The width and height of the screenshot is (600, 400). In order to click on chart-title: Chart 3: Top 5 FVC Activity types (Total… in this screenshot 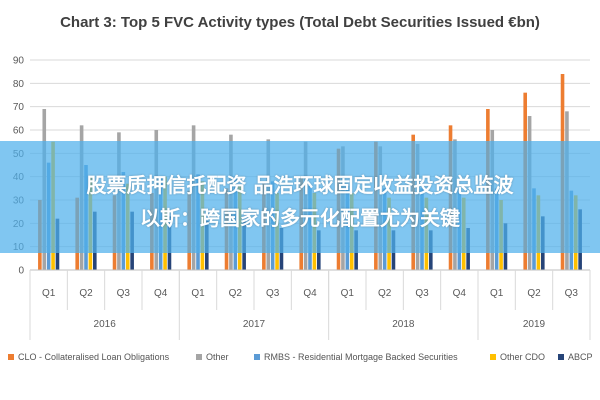, I will do `click(300, 22)`.